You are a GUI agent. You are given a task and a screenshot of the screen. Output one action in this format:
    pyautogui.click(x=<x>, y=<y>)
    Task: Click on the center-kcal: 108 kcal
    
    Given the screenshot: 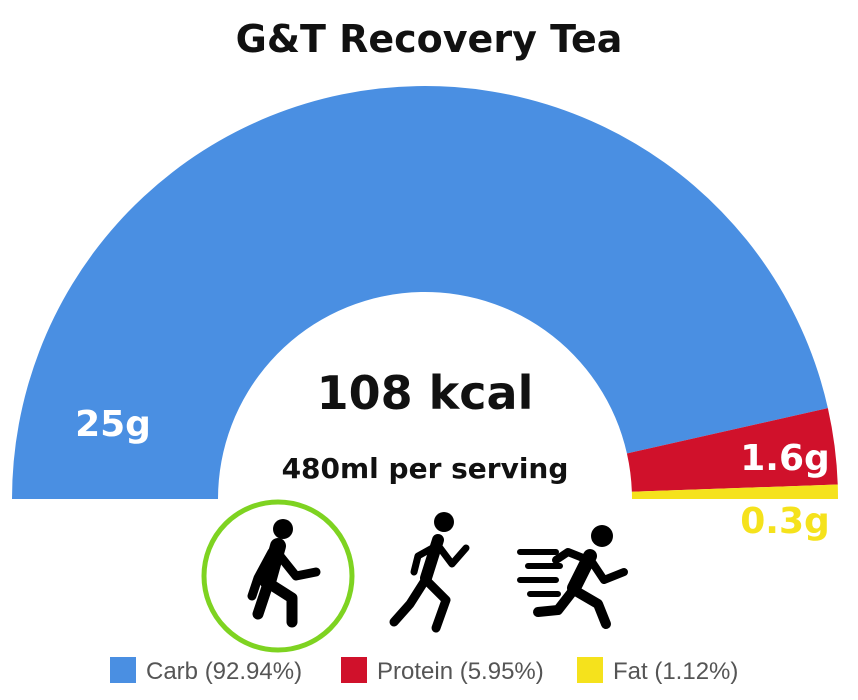 What is the action you would take?
    pyautogui.click(x=425, y=393)
    